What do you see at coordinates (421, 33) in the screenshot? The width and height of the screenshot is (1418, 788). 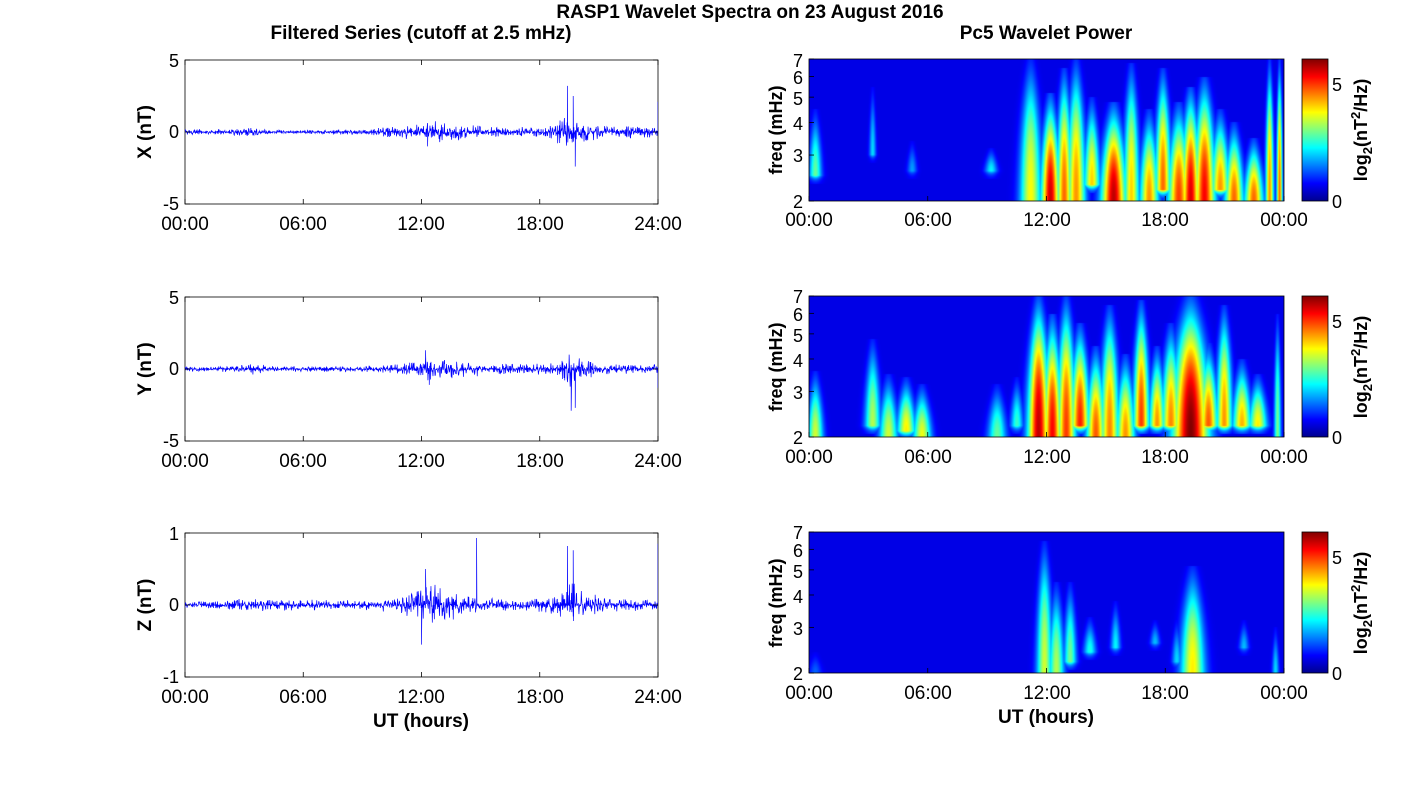 I see `left-column-title: Filtered Series (cutoff at 2.5 mHz)` at bounding box center [421, 33].